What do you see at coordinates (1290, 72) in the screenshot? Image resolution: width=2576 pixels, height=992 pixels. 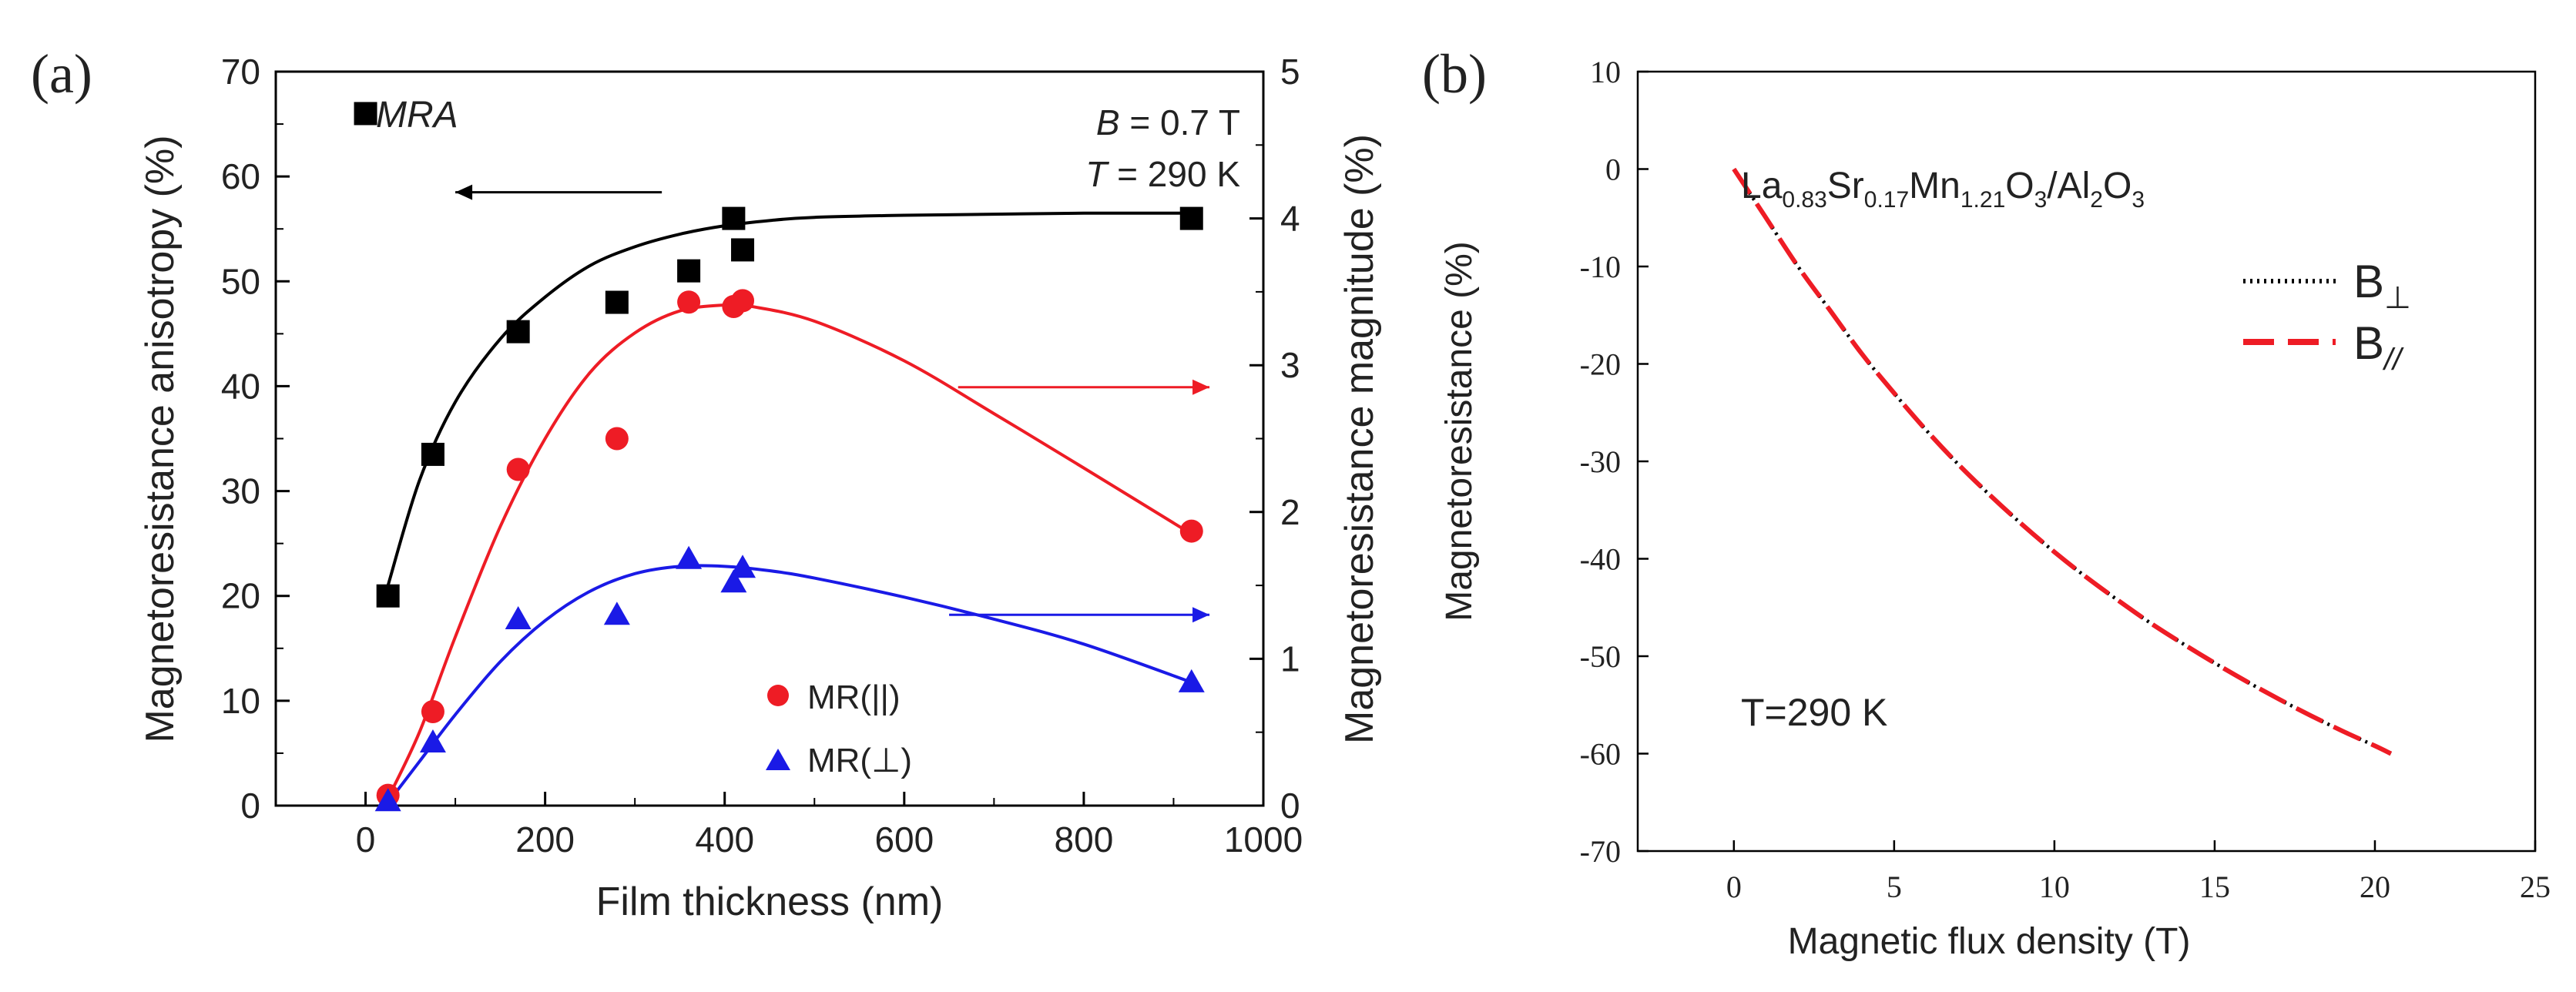 I see `panel-a-right-y-tick-label: 5` at bounding box center [1290, 72].